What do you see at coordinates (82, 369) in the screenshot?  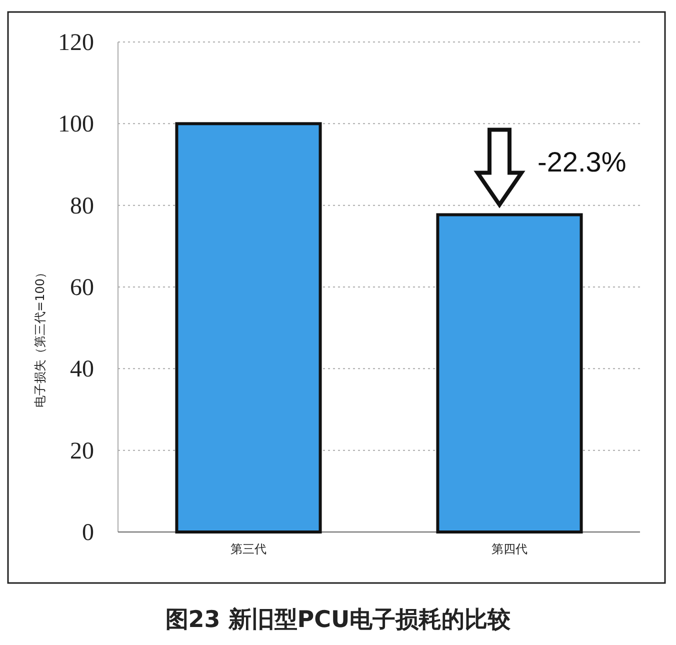 I see `y-tick-label: 40` at bounding box center [82, 369].